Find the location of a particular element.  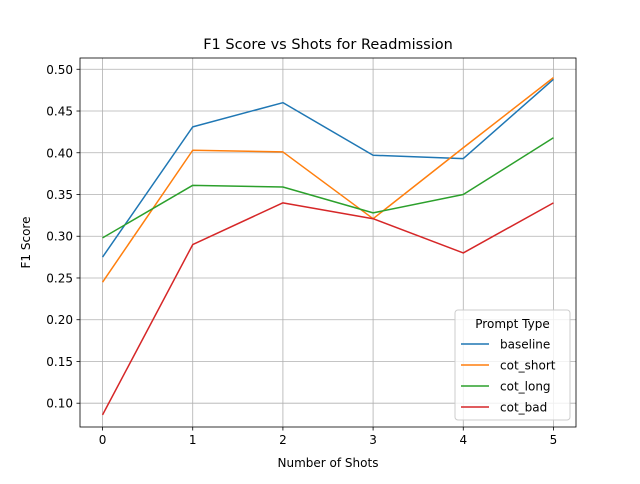

legend-label-baseline: baseline is located at coordinates (525, 345).